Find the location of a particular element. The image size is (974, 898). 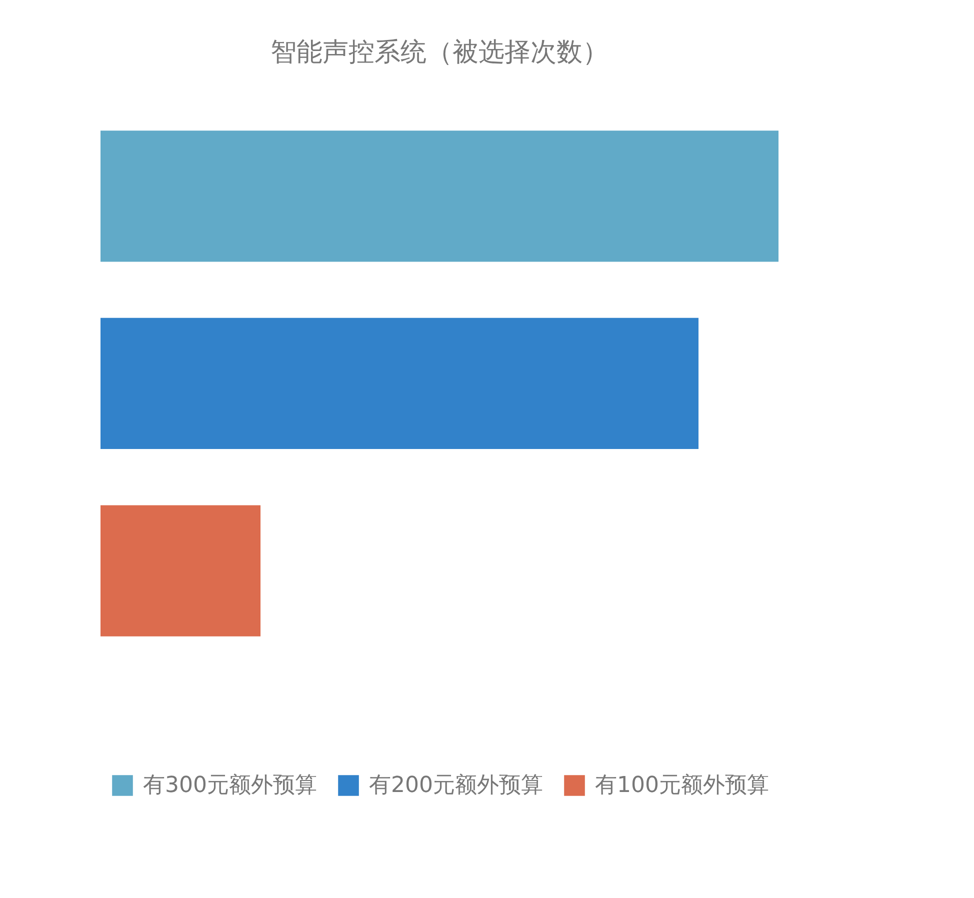

legend-label: 有200元额外预算 is located at coordinates (456, 786).